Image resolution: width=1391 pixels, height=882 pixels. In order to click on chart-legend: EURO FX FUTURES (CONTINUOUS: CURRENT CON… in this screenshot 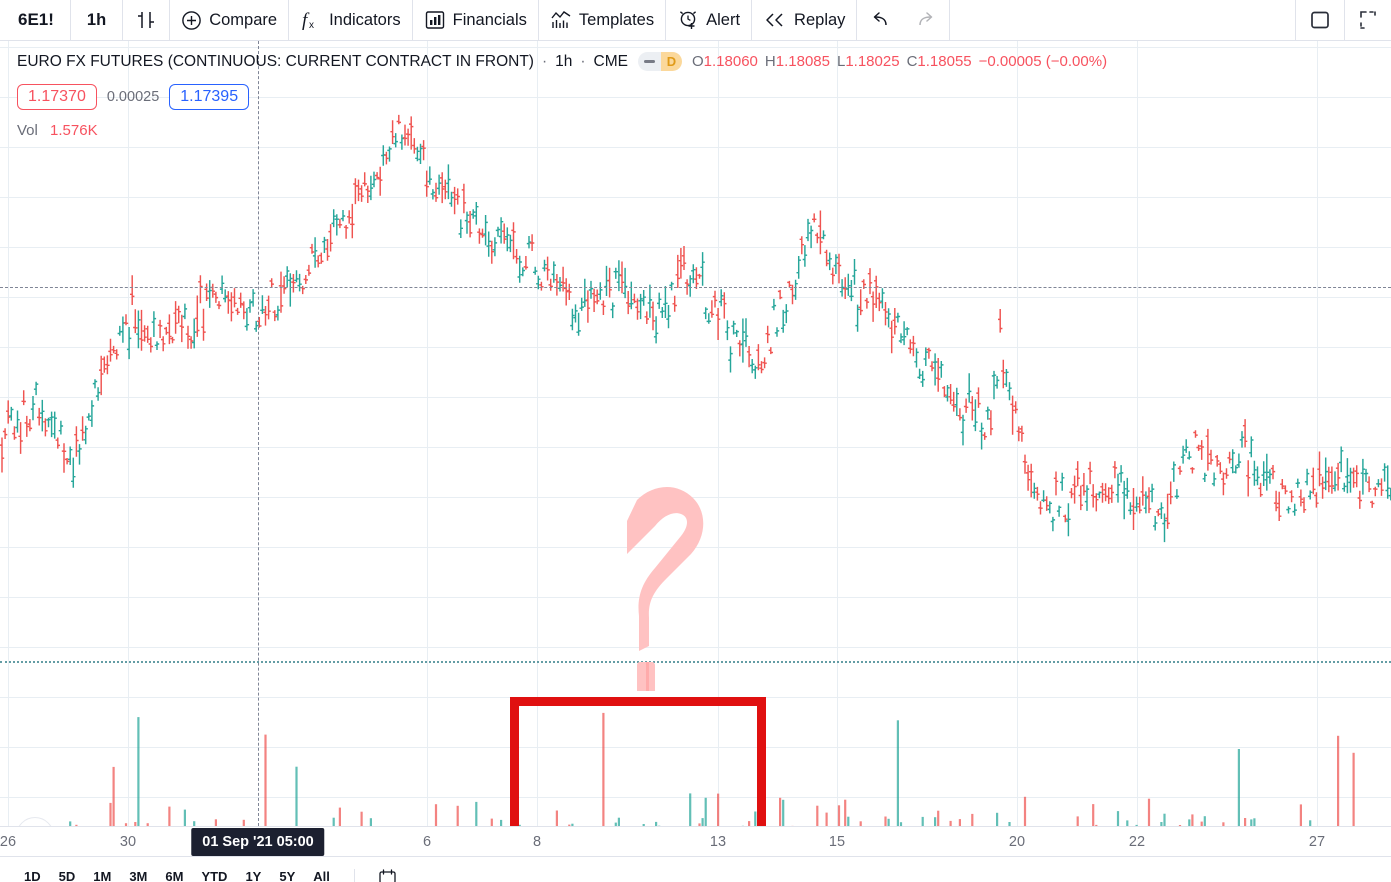, I will do `click(562, 61)`.